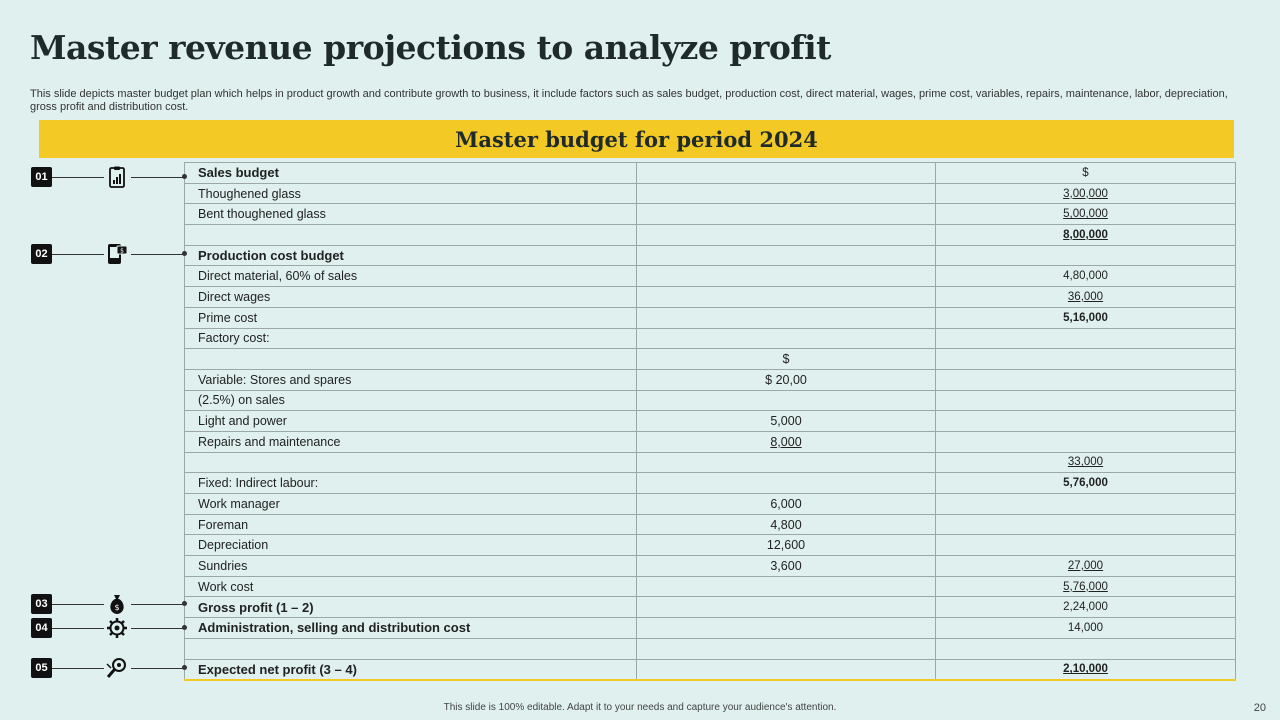  Describe the element at coordinates (410, 297) in the screenshot. I see `row-label: Direct wages` at that location.